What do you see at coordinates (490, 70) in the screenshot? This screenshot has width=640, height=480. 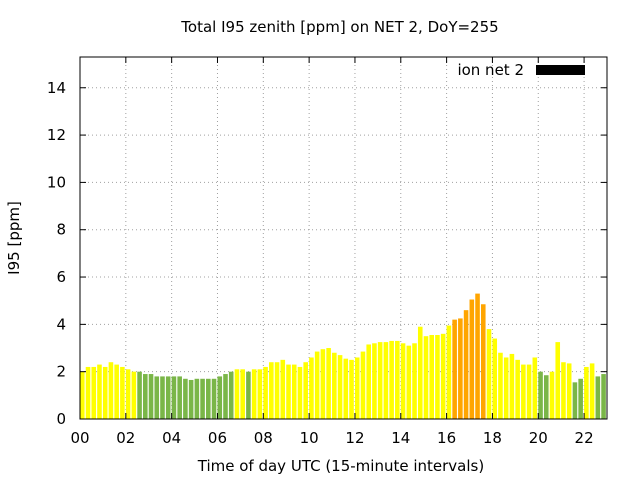 I see `legend-label: ion net 2` at bounding box center [490, 70].